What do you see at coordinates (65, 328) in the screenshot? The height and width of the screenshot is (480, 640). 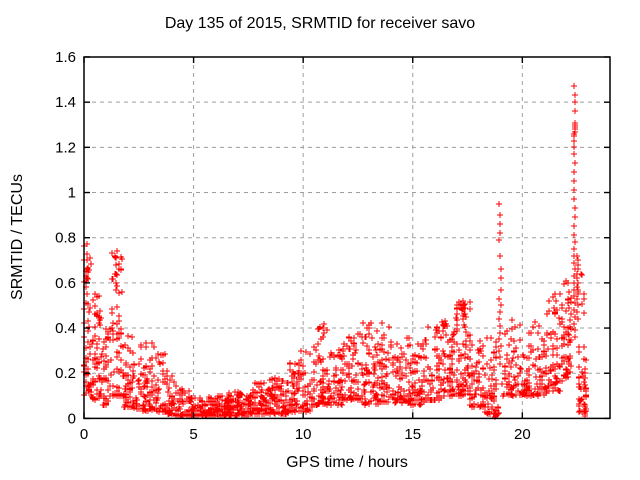 I see `y-tick-label: 0.4` at bounding box center [65, 328].